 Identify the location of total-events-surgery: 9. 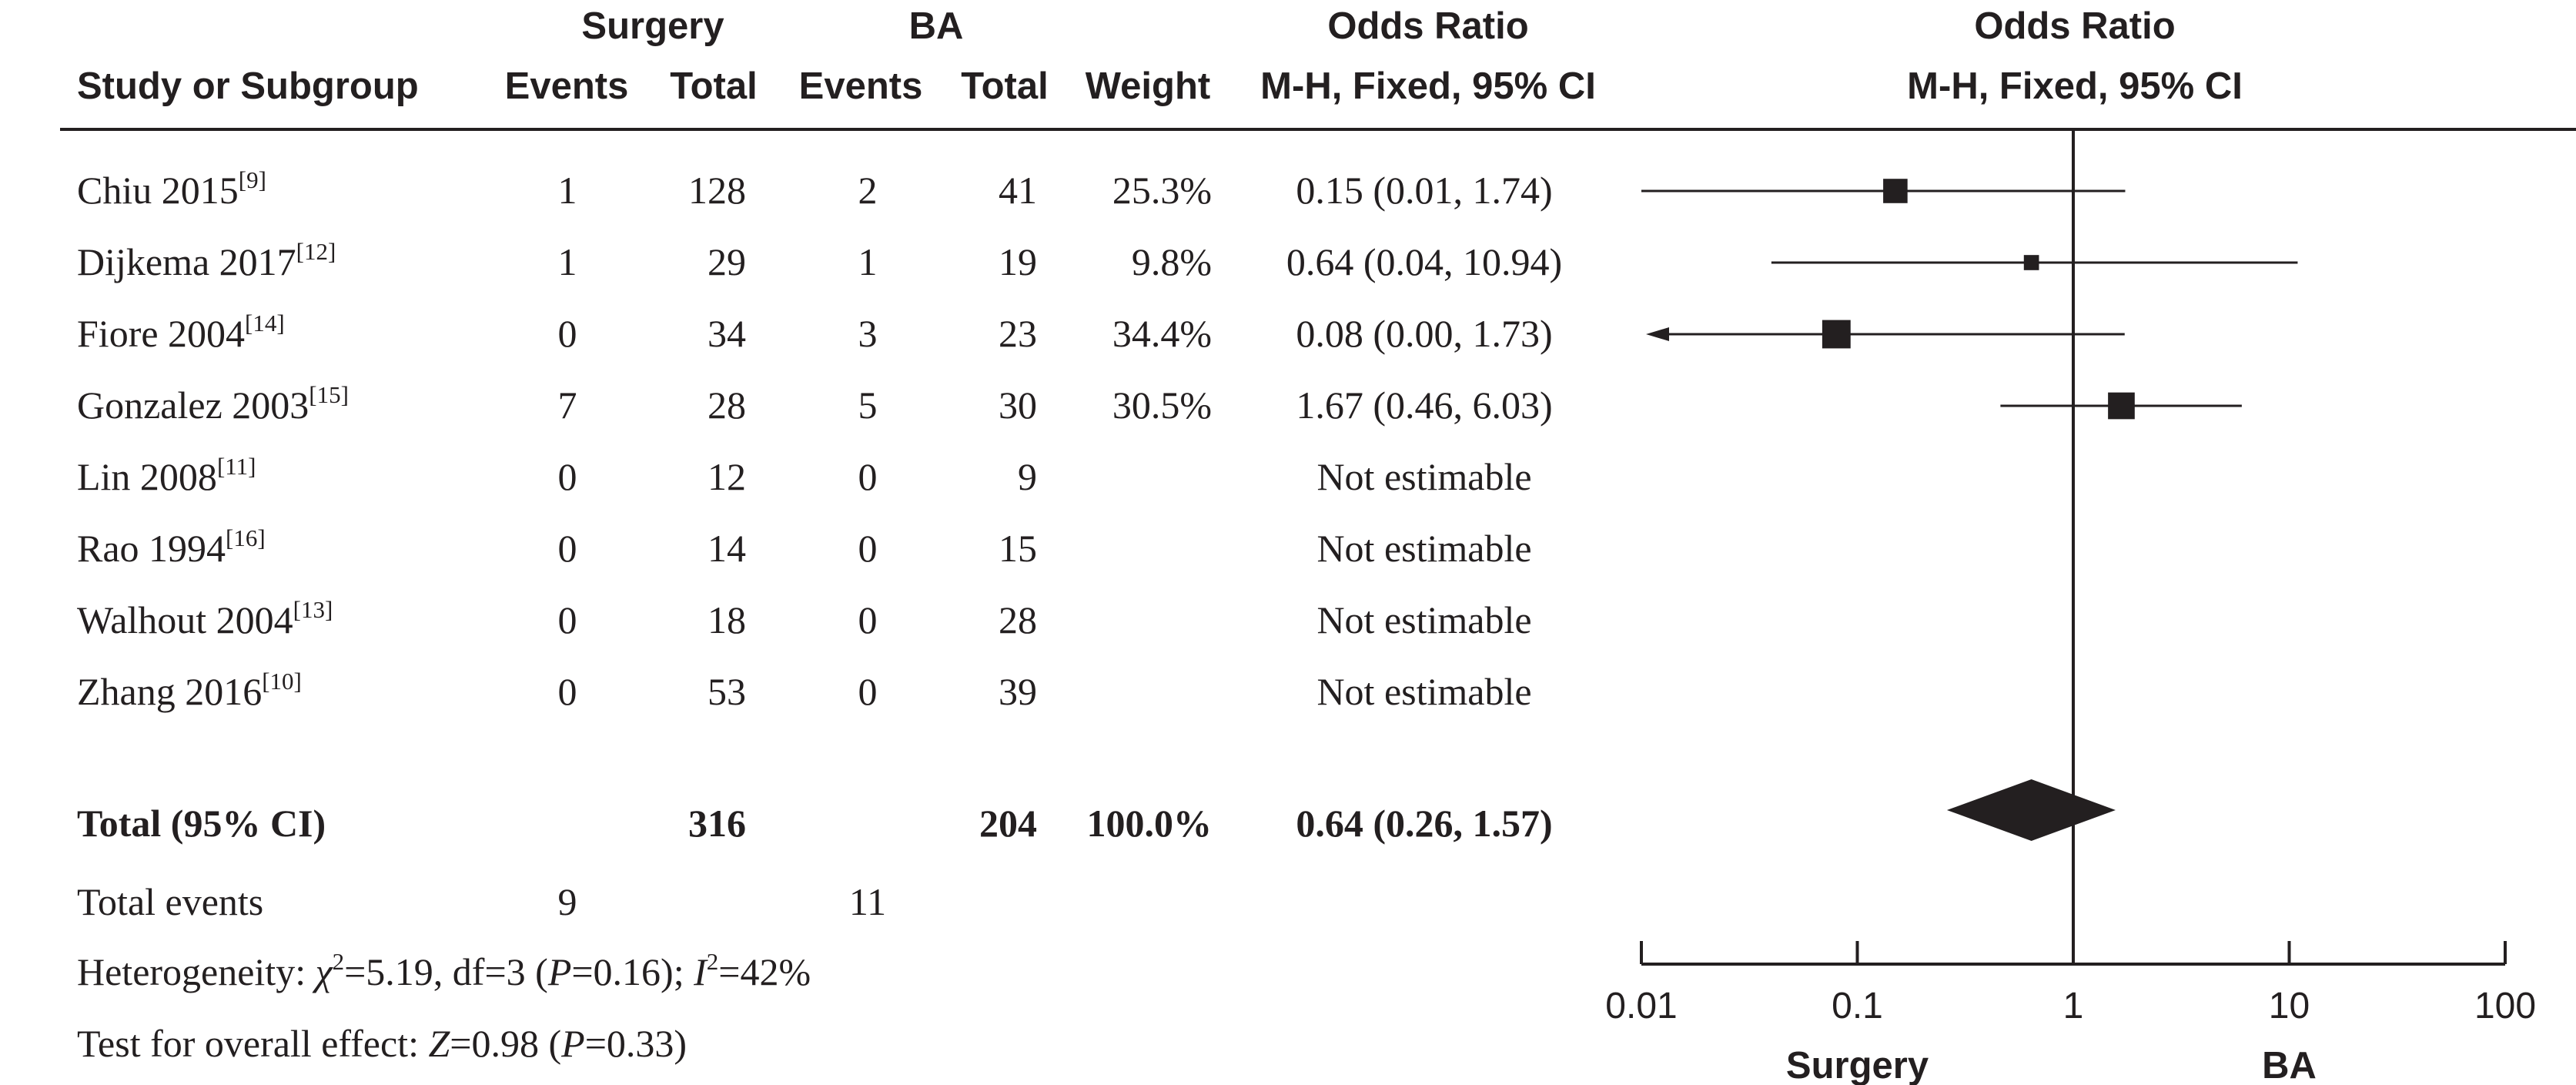
(567, 901).